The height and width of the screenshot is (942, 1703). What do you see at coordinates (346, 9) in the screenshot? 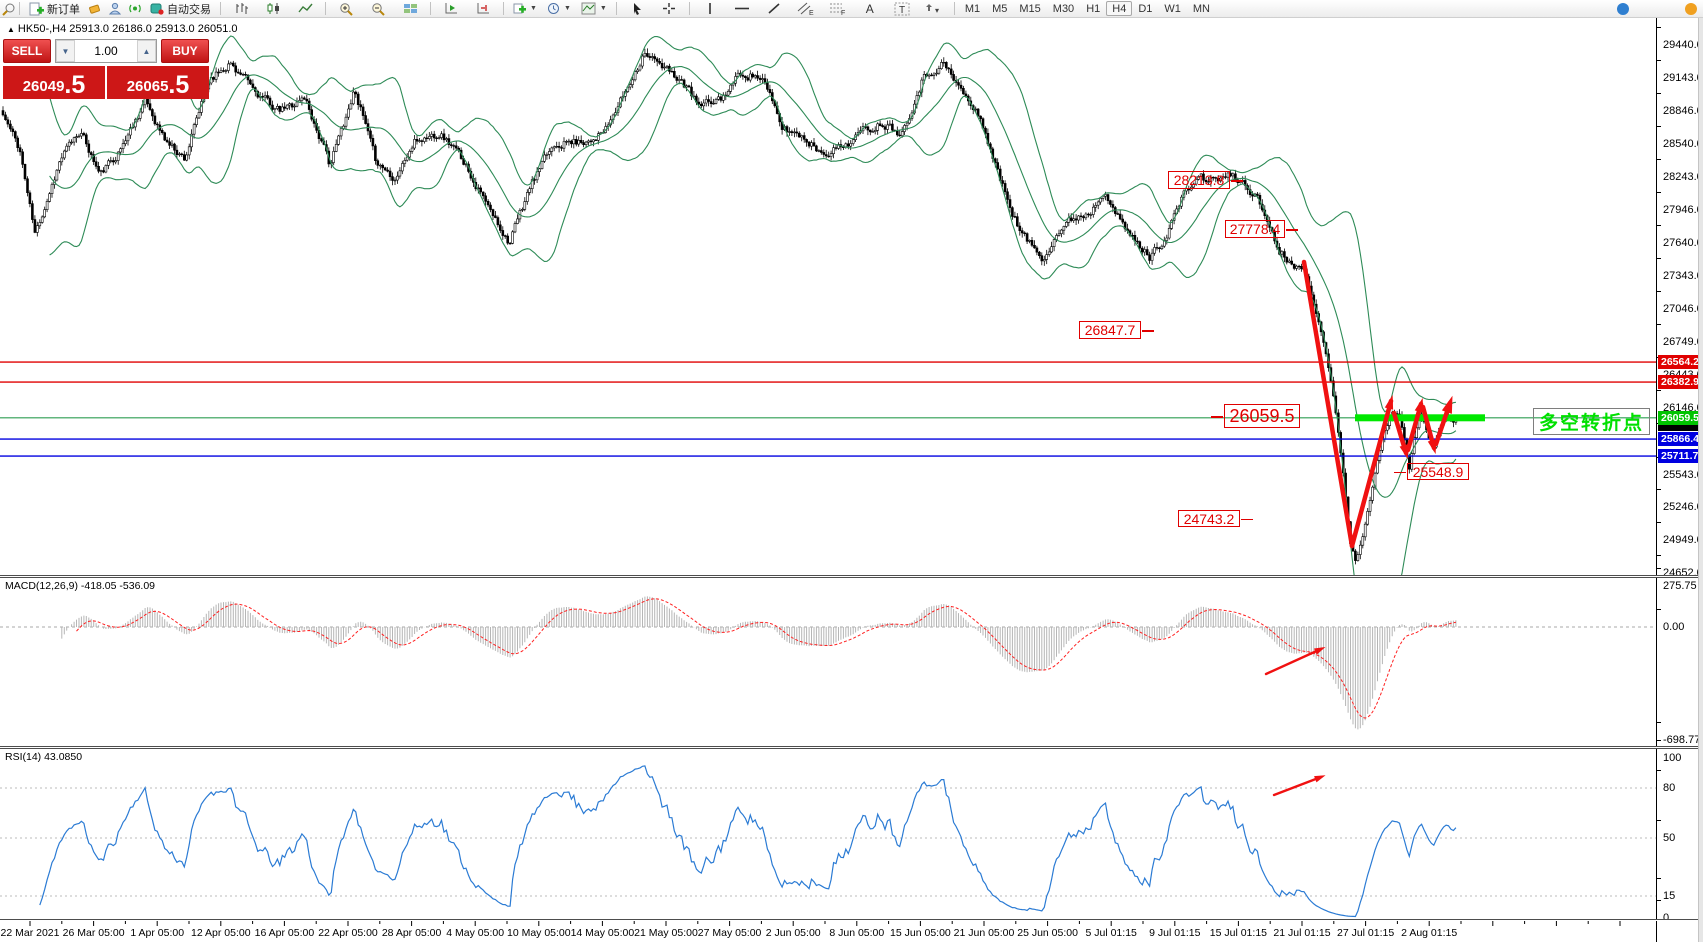
I see `zoom-in-icon` at bounding box center [346, 9].